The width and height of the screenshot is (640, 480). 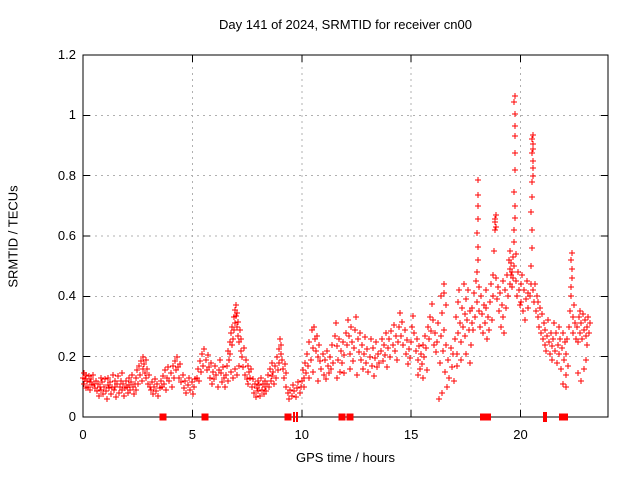 What do you see at coordinates (192, 434) in the screenshot?
I see `x-tick-label: 5` at bounding box center [192, 434].